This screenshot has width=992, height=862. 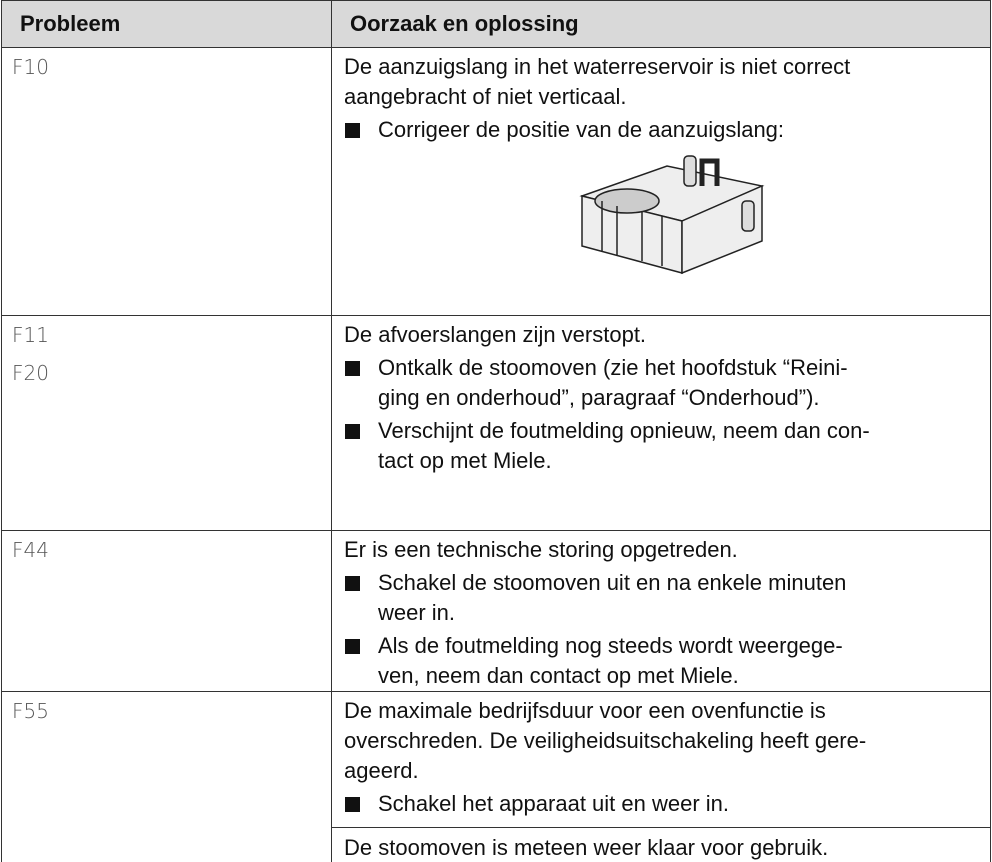 What do you see at coordinates (30, 335) in the screenshot?
I see `error-code: F11` at bounding box center [30, 335].